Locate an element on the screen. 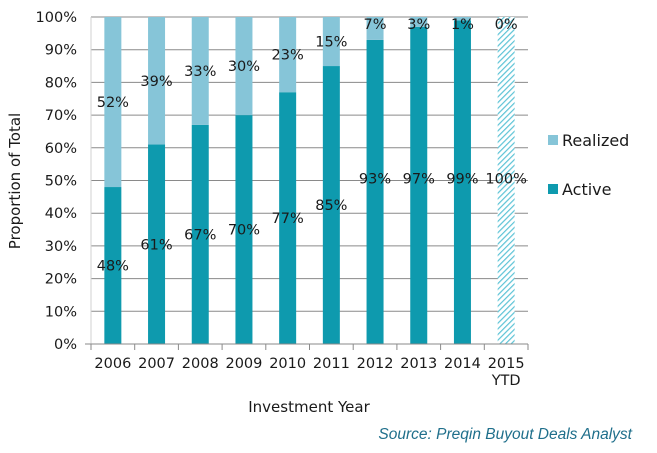 This screenshot has width=657, height=453. bar-realized-2007 is located at coordinates (157, 81).